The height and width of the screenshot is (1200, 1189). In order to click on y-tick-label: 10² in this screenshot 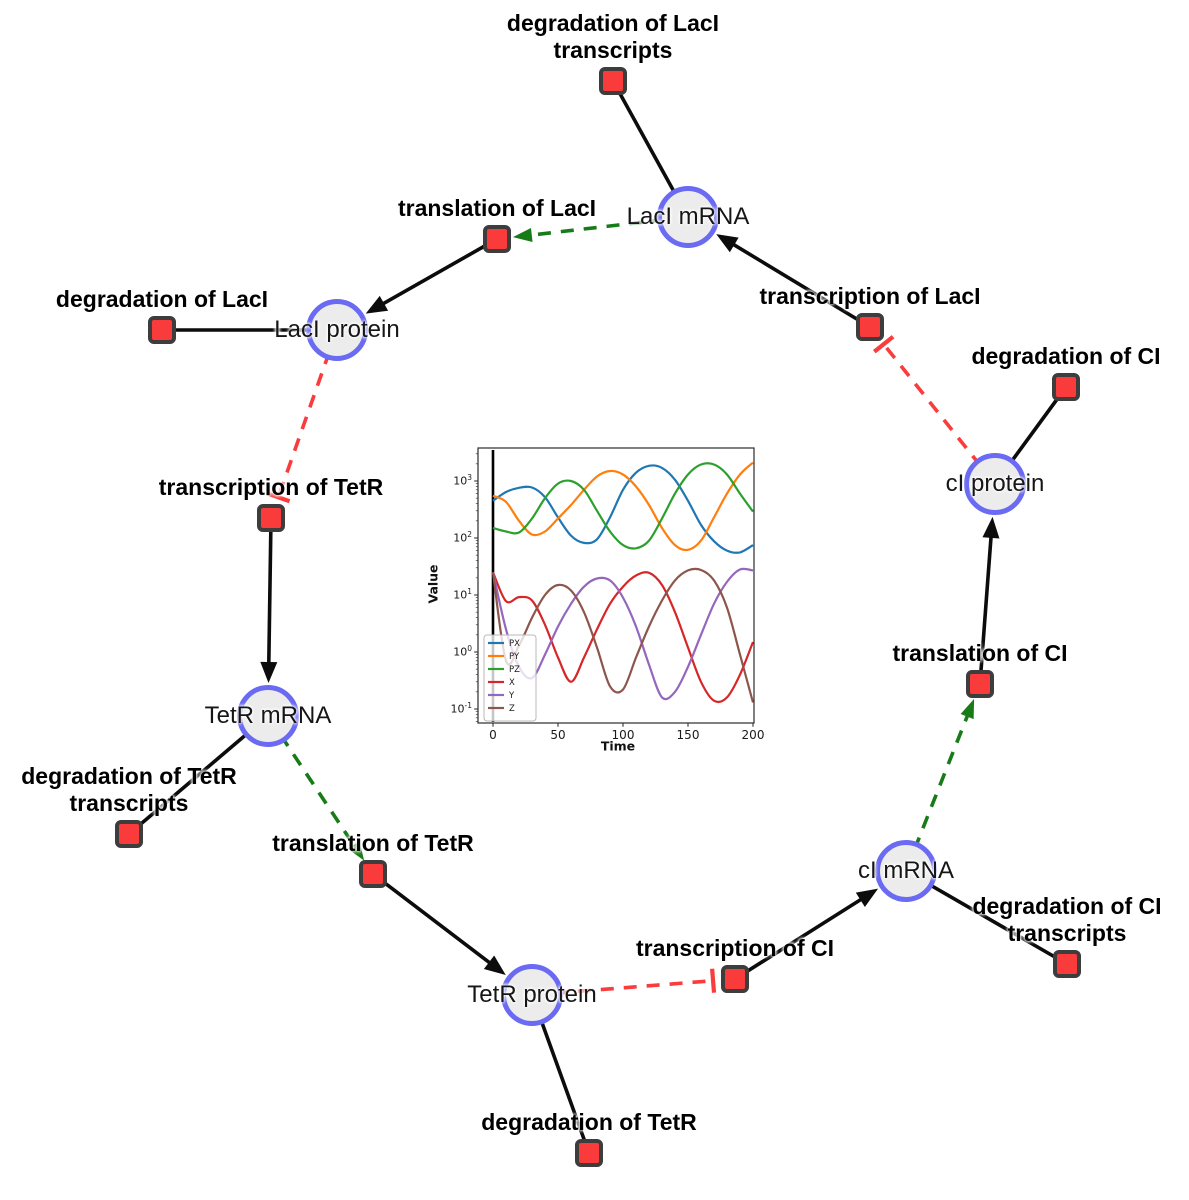, I will do `click(462, 537)`.